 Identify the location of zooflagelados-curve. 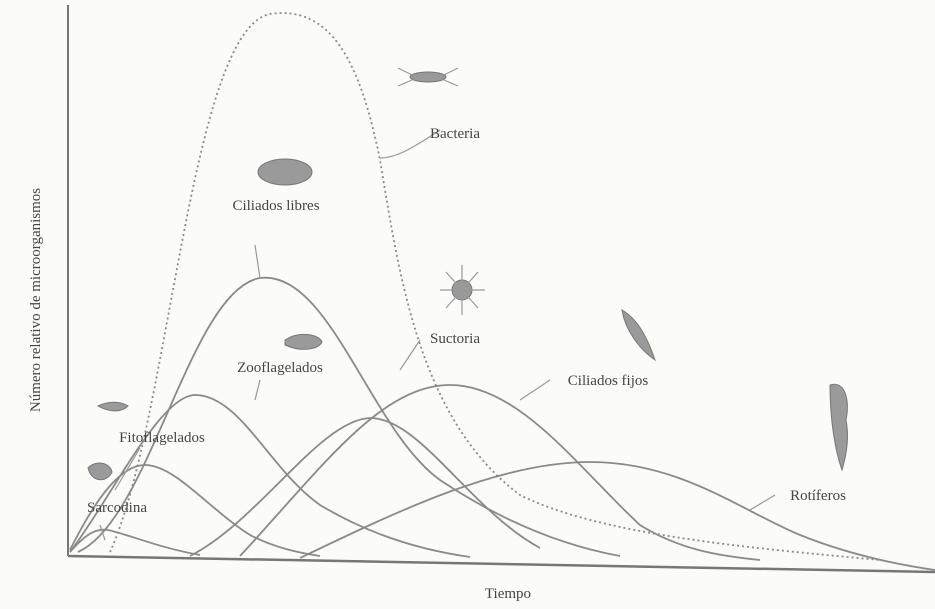
(270, 476).